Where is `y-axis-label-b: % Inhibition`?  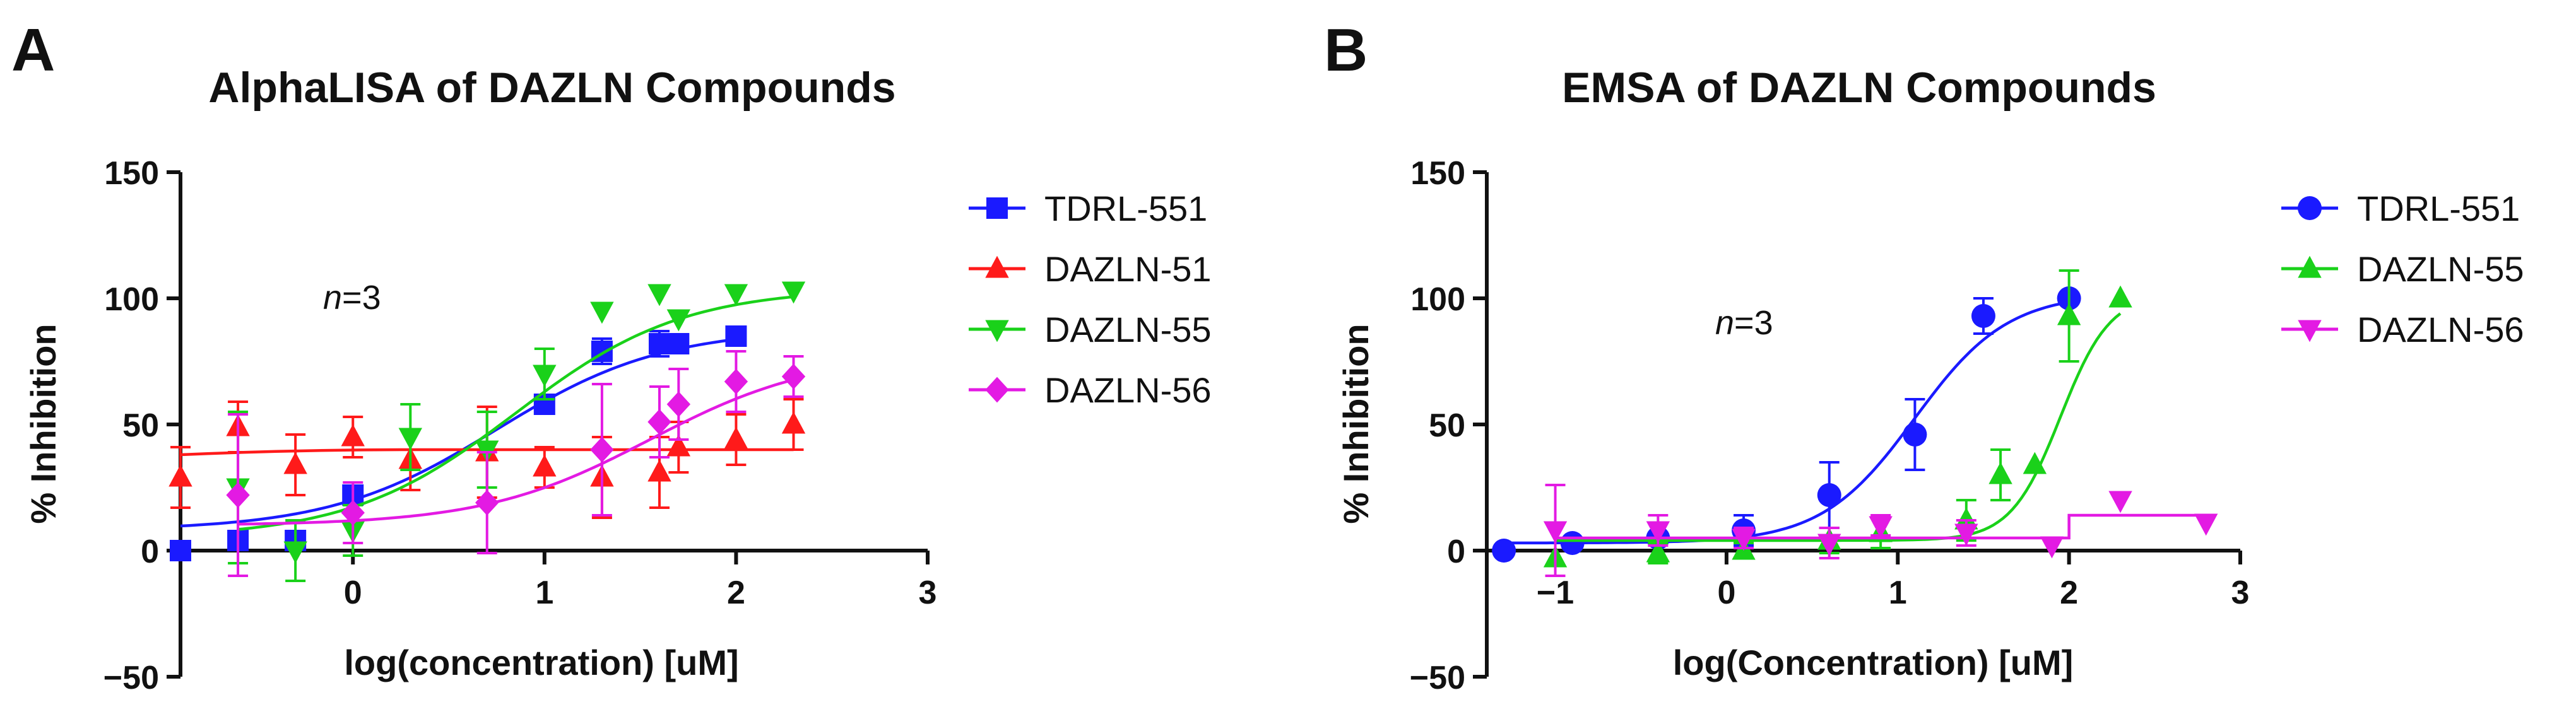 y-axis-label-b: % Inhibition is located at coordinates (1356, 423).